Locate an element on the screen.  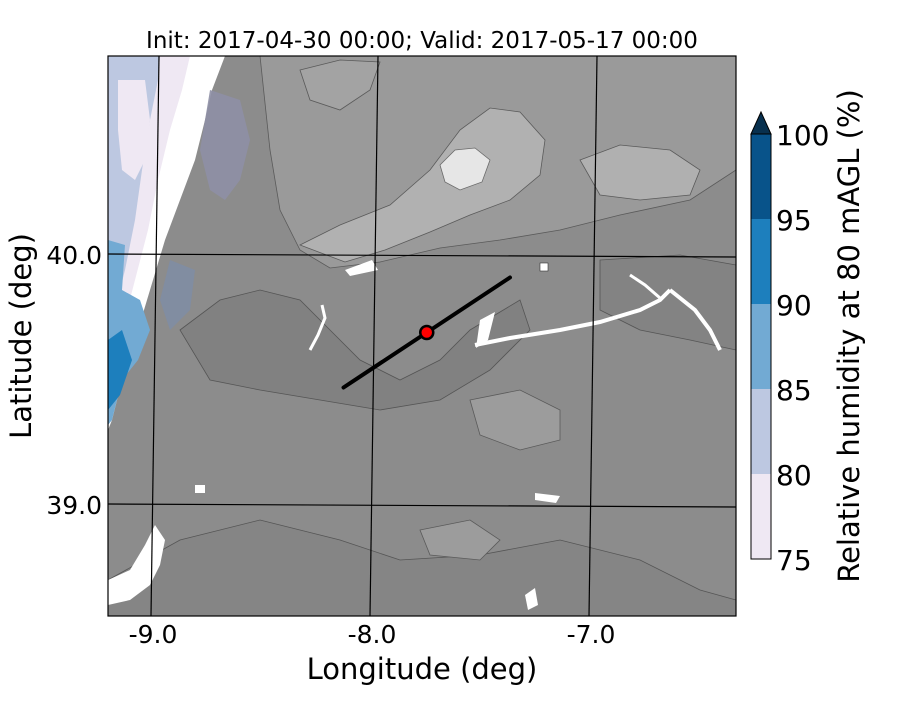
colorbar-label: Relative humidity at 80 mAGL (%) is located at coordinates (849, 336).